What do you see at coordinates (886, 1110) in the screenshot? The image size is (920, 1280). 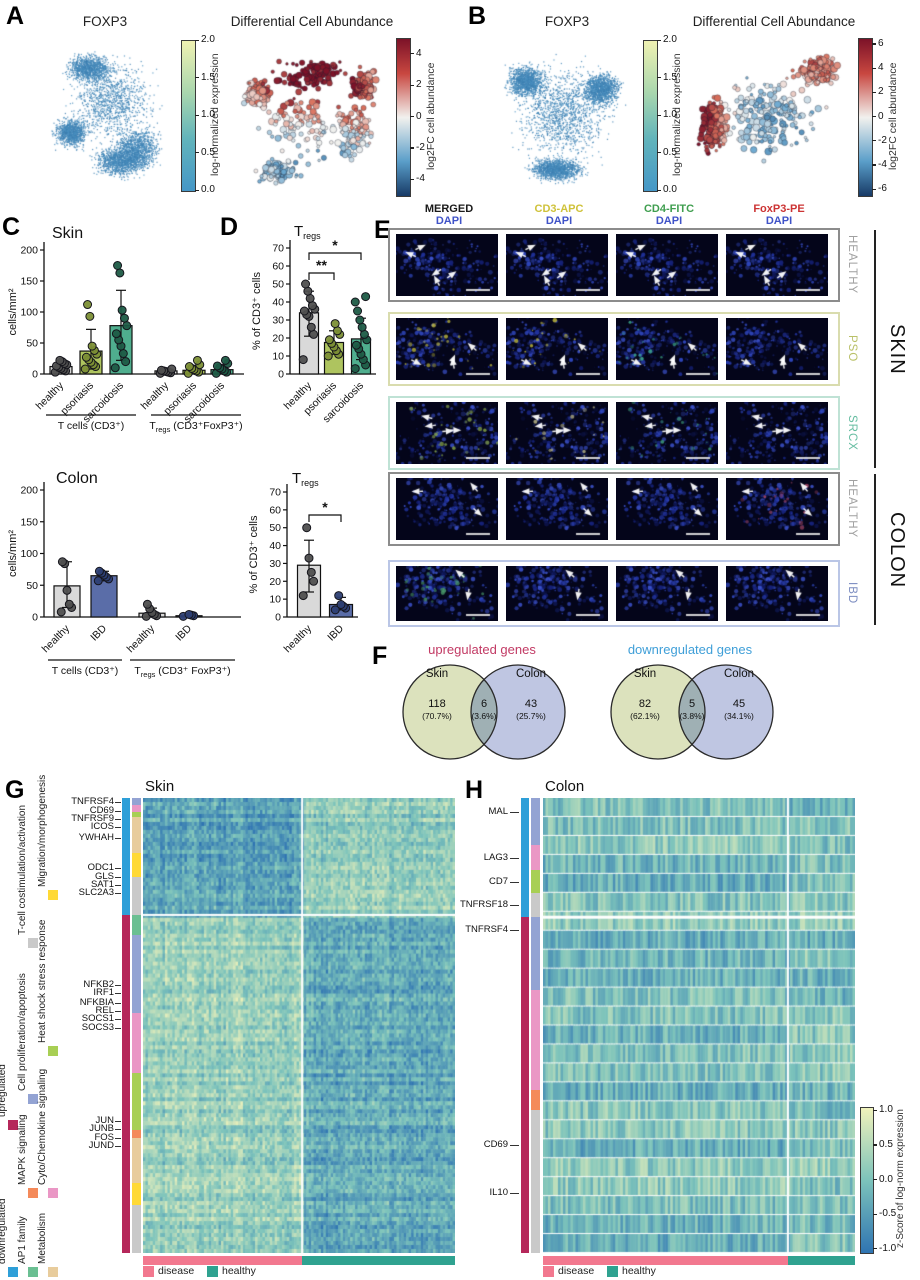 I see `colorbar-tick: 1.0` at bounding box center [886, 1110].